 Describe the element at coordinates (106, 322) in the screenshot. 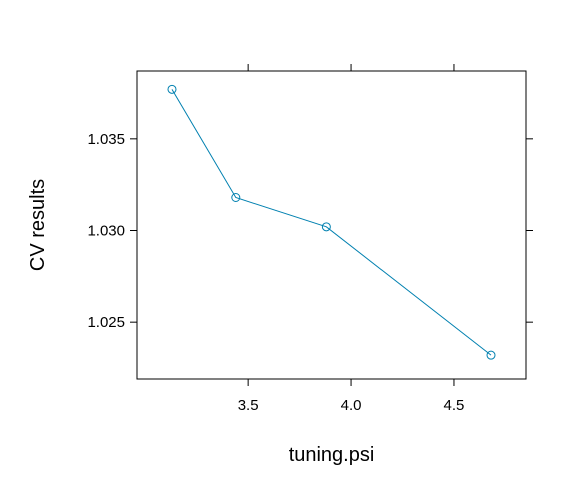

I see `y-tick-label: 1.025` at that location.